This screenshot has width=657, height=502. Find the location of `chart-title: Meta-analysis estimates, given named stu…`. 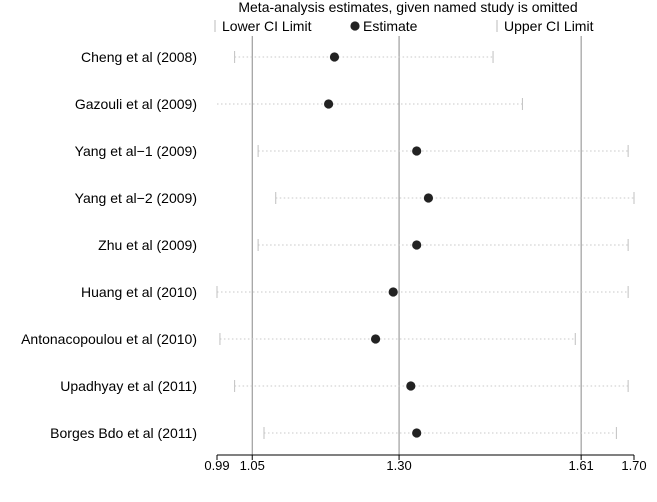

chart-title: Meta-analysis estimates, given named stu… is located at coordinates (407, 7).